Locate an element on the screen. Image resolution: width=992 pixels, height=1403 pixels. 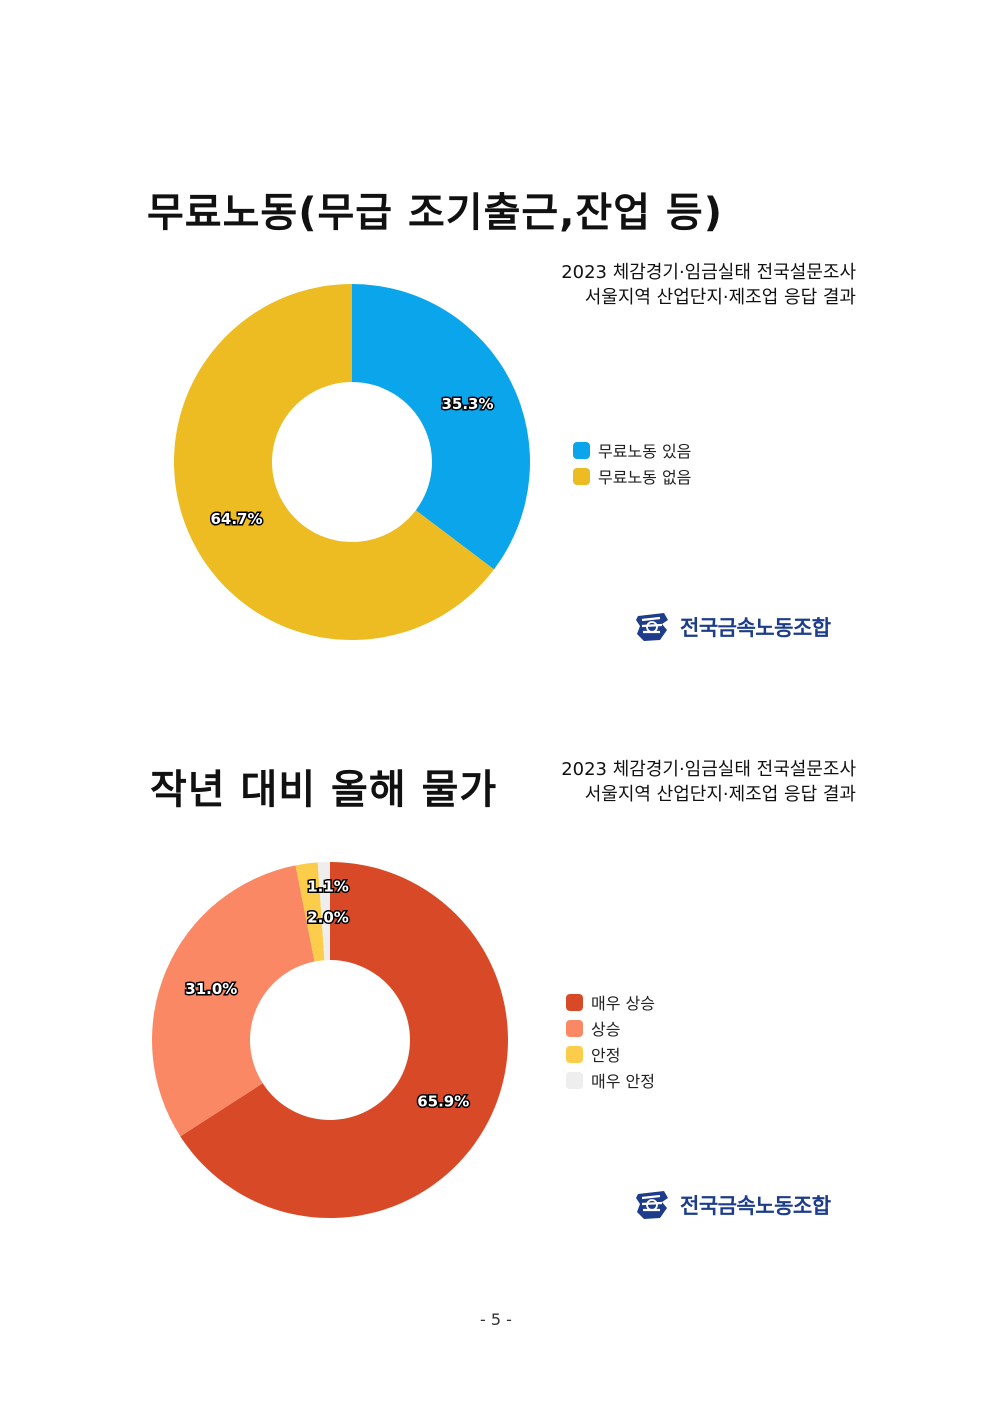
chart2-subtitle-line2: 서울지역 산업단지·제조업 응답 결과 is located at coordinates (720, 794).